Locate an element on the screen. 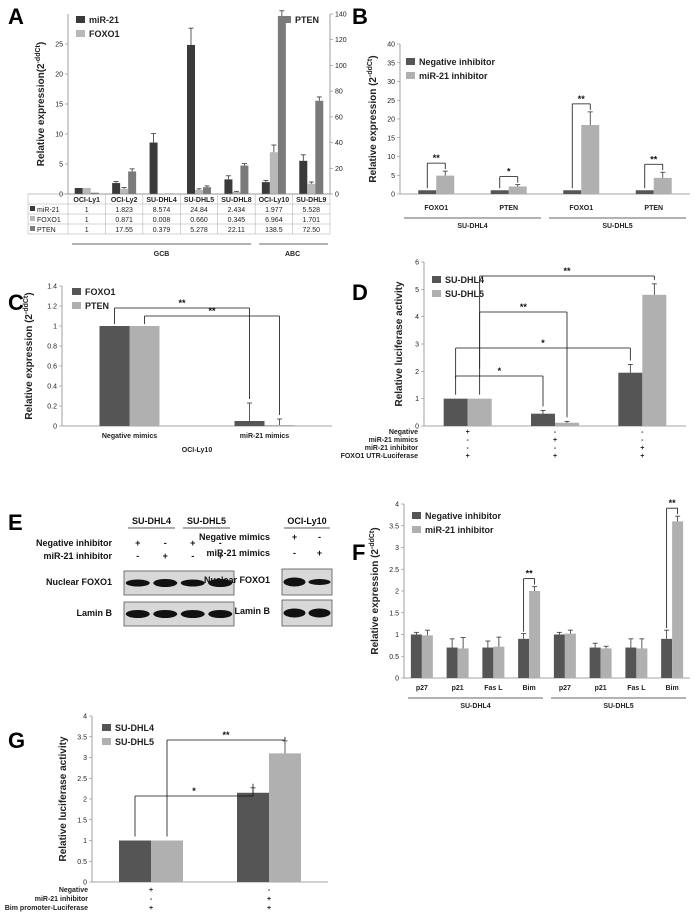 The image size is (700, 922). category-label: Fas L is located at coordinates (493, 688).